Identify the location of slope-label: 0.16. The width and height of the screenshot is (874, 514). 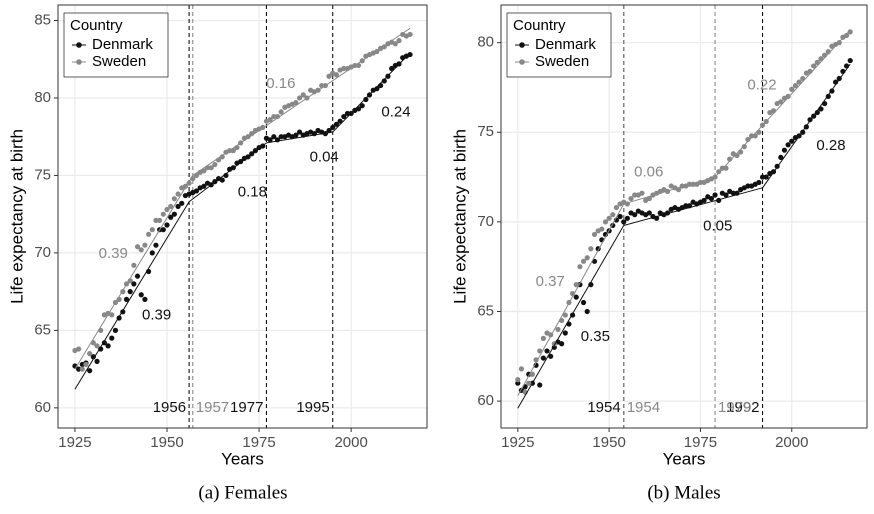
(280, 83).